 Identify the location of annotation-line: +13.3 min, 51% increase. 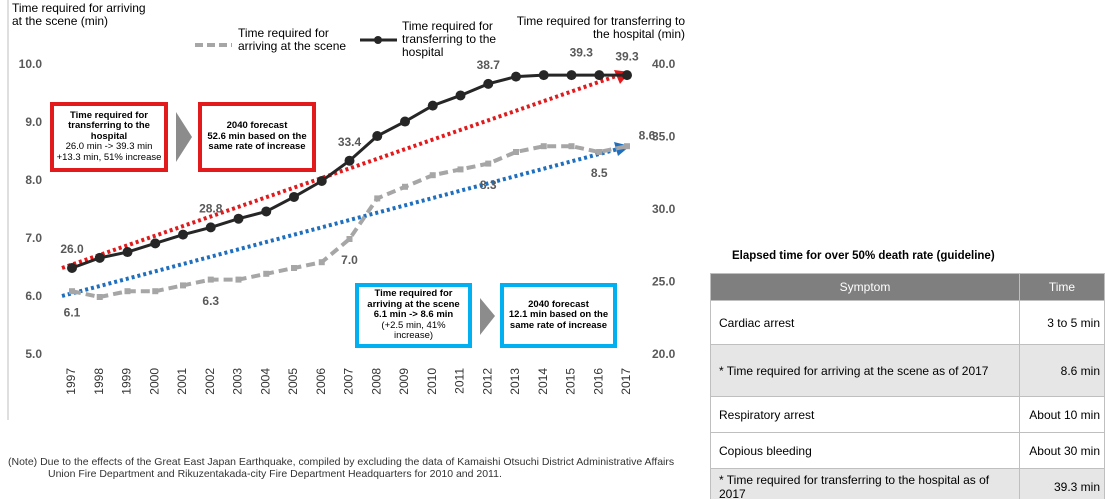
(109, 157).